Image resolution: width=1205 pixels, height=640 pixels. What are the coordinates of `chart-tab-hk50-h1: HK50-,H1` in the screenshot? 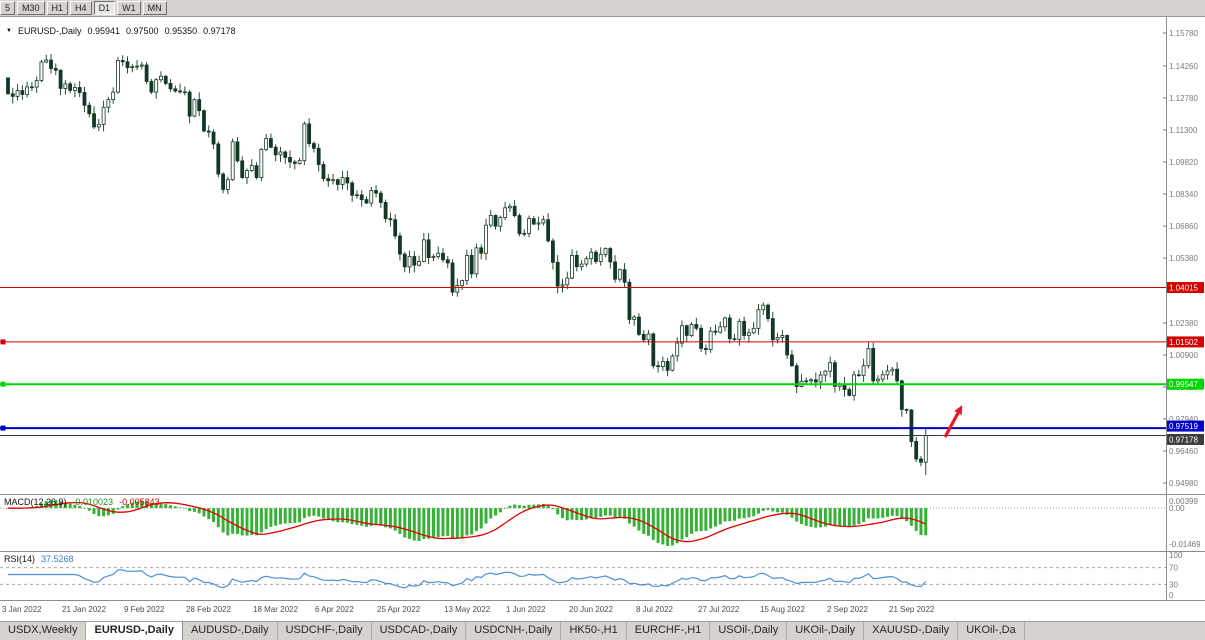 It's located at (594, 631).